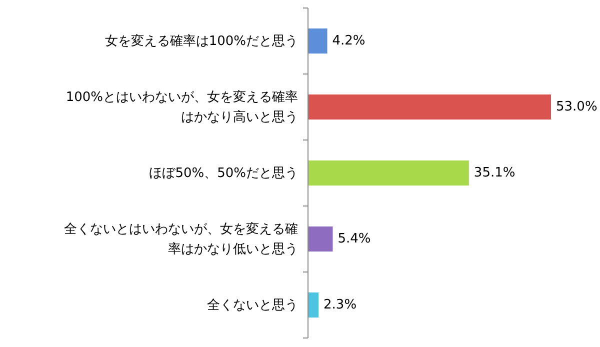 The width and height of the screenshot is (600, 347). I want to click on data-label: 4.2%, so click(349, 41).